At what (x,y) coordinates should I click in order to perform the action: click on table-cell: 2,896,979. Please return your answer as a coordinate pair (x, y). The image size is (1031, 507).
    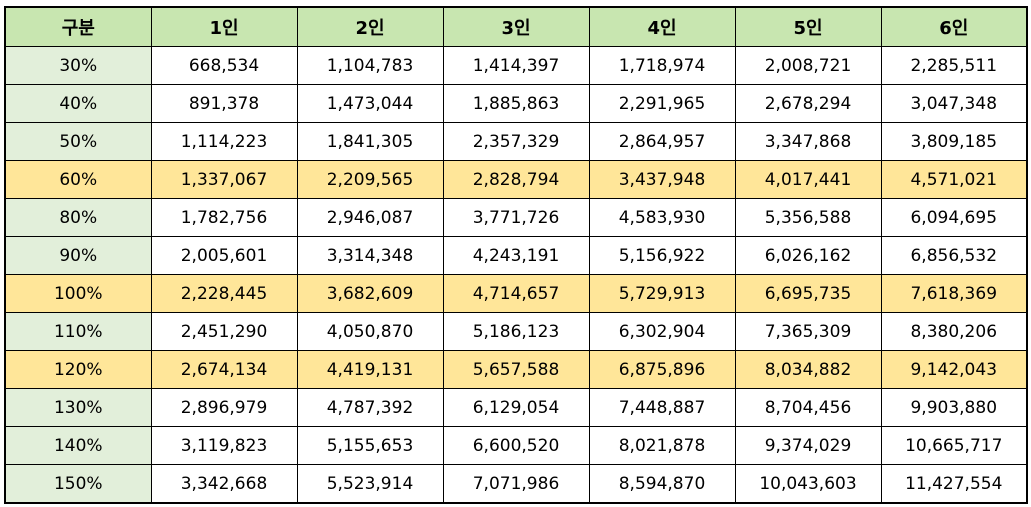
    Looking at the image, I should click on (224, 407).